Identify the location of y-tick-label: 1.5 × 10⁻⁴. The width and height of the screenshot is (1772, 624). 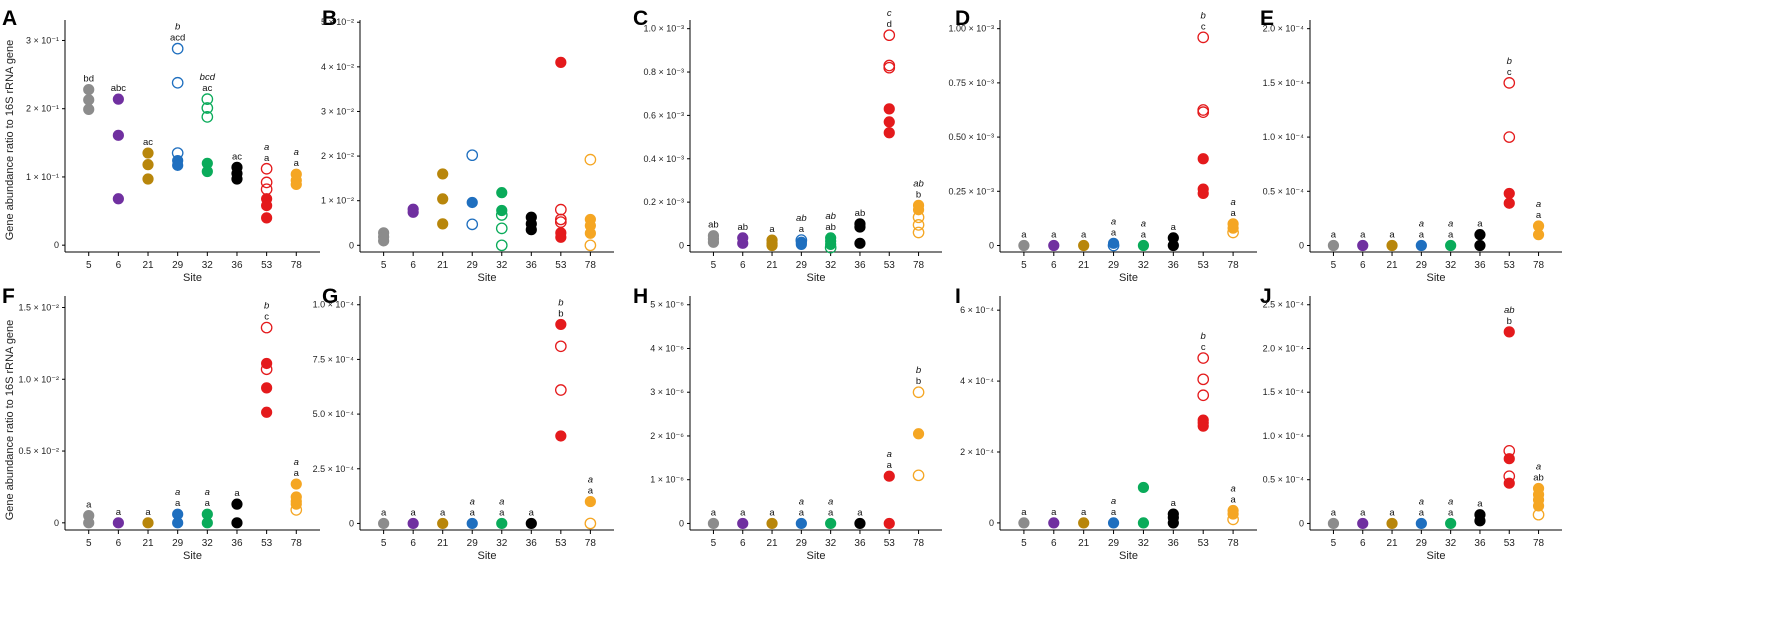
(1284, 83).